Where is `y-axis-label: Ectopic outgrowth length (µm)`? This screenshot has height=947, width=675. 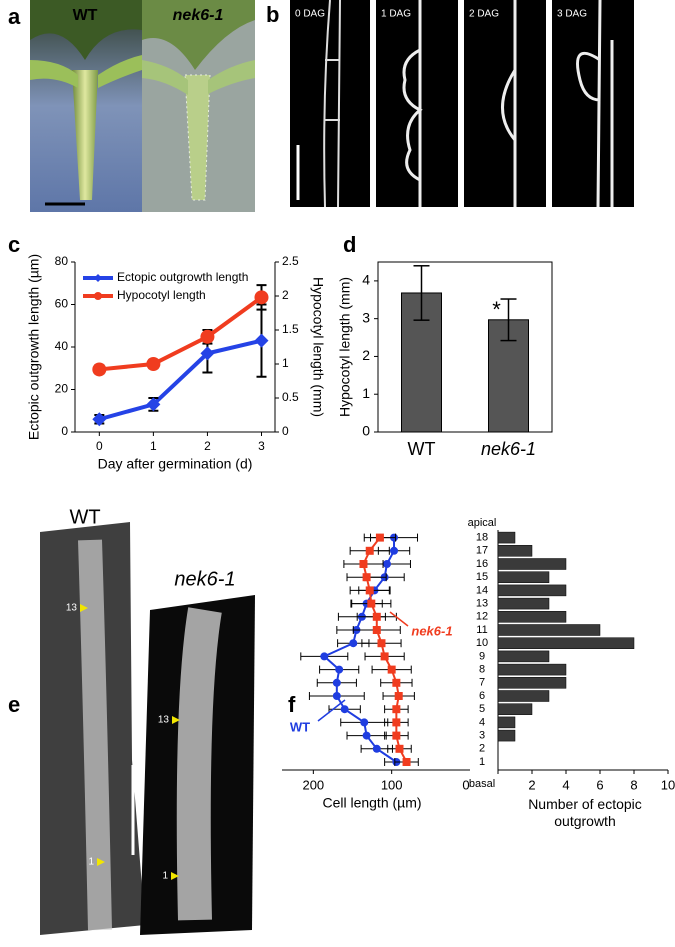 y-axis-label: Ectopic outgrowth length (µm) is located at coordinates (34, 347).